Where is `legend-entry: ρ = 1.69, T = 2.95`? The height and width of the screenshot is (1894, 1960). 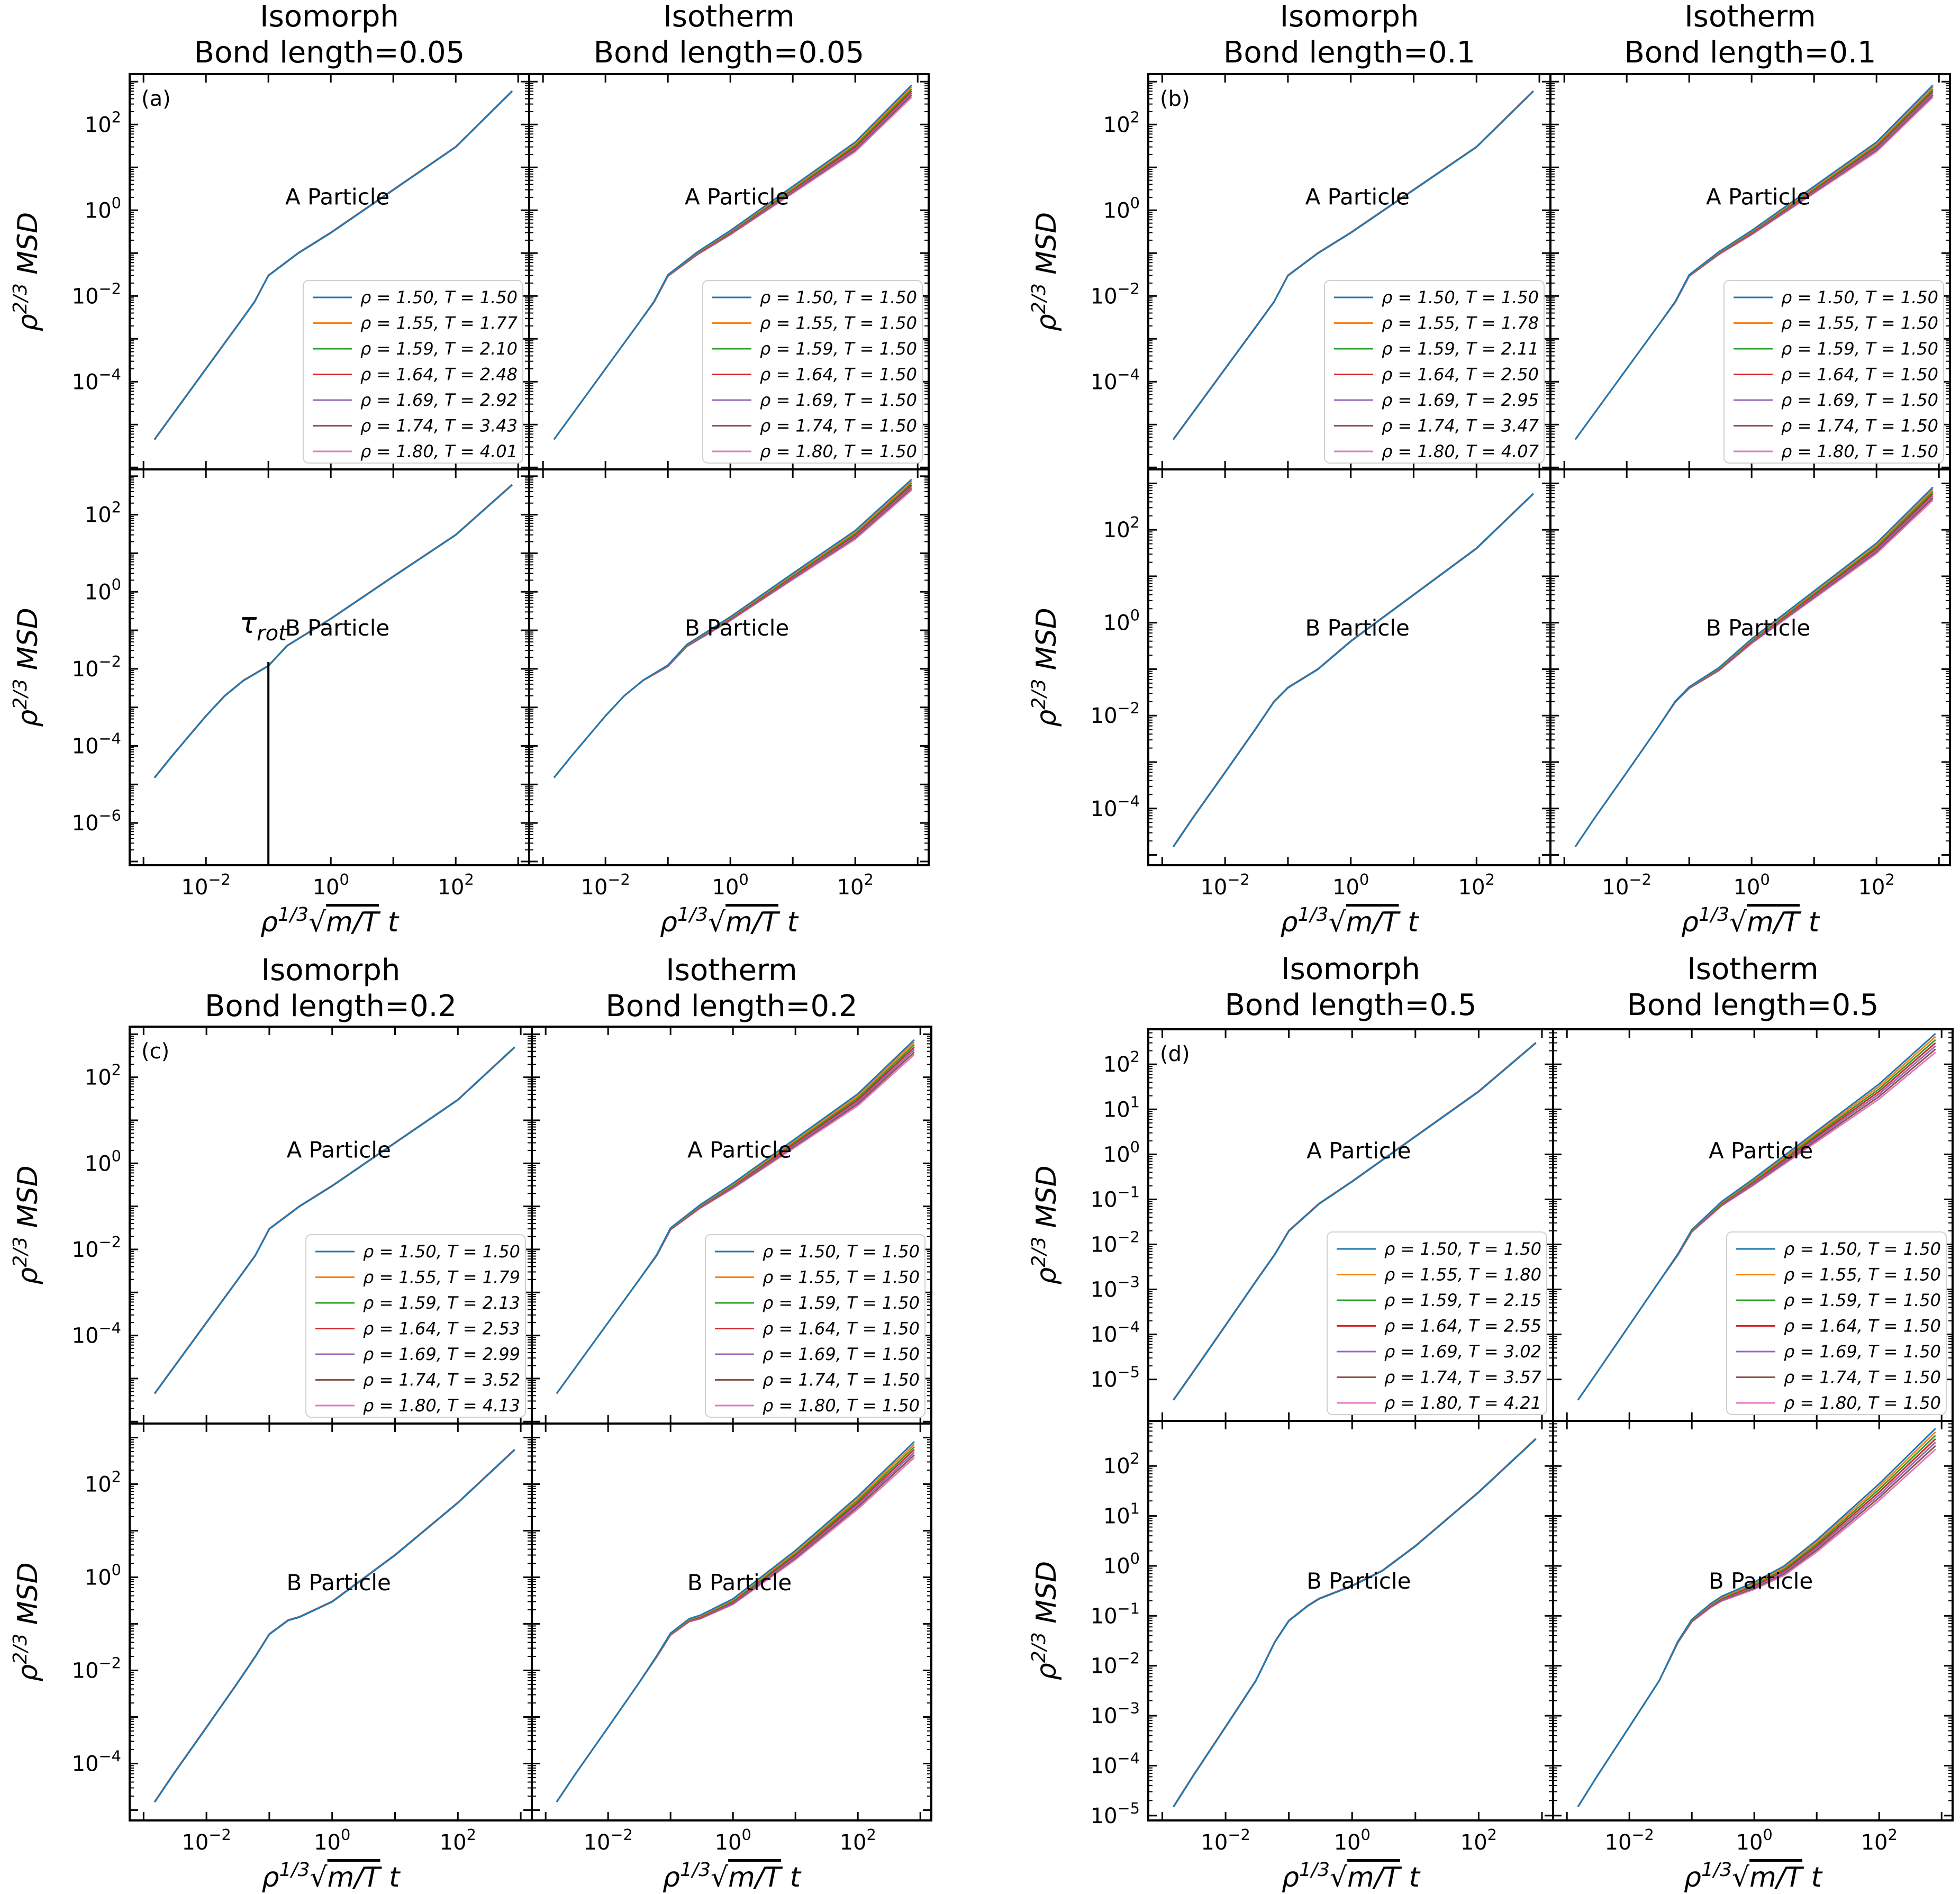
legend-entry: ρ = 1.69, T = 2.95 is located at coordinates (1460, 400).